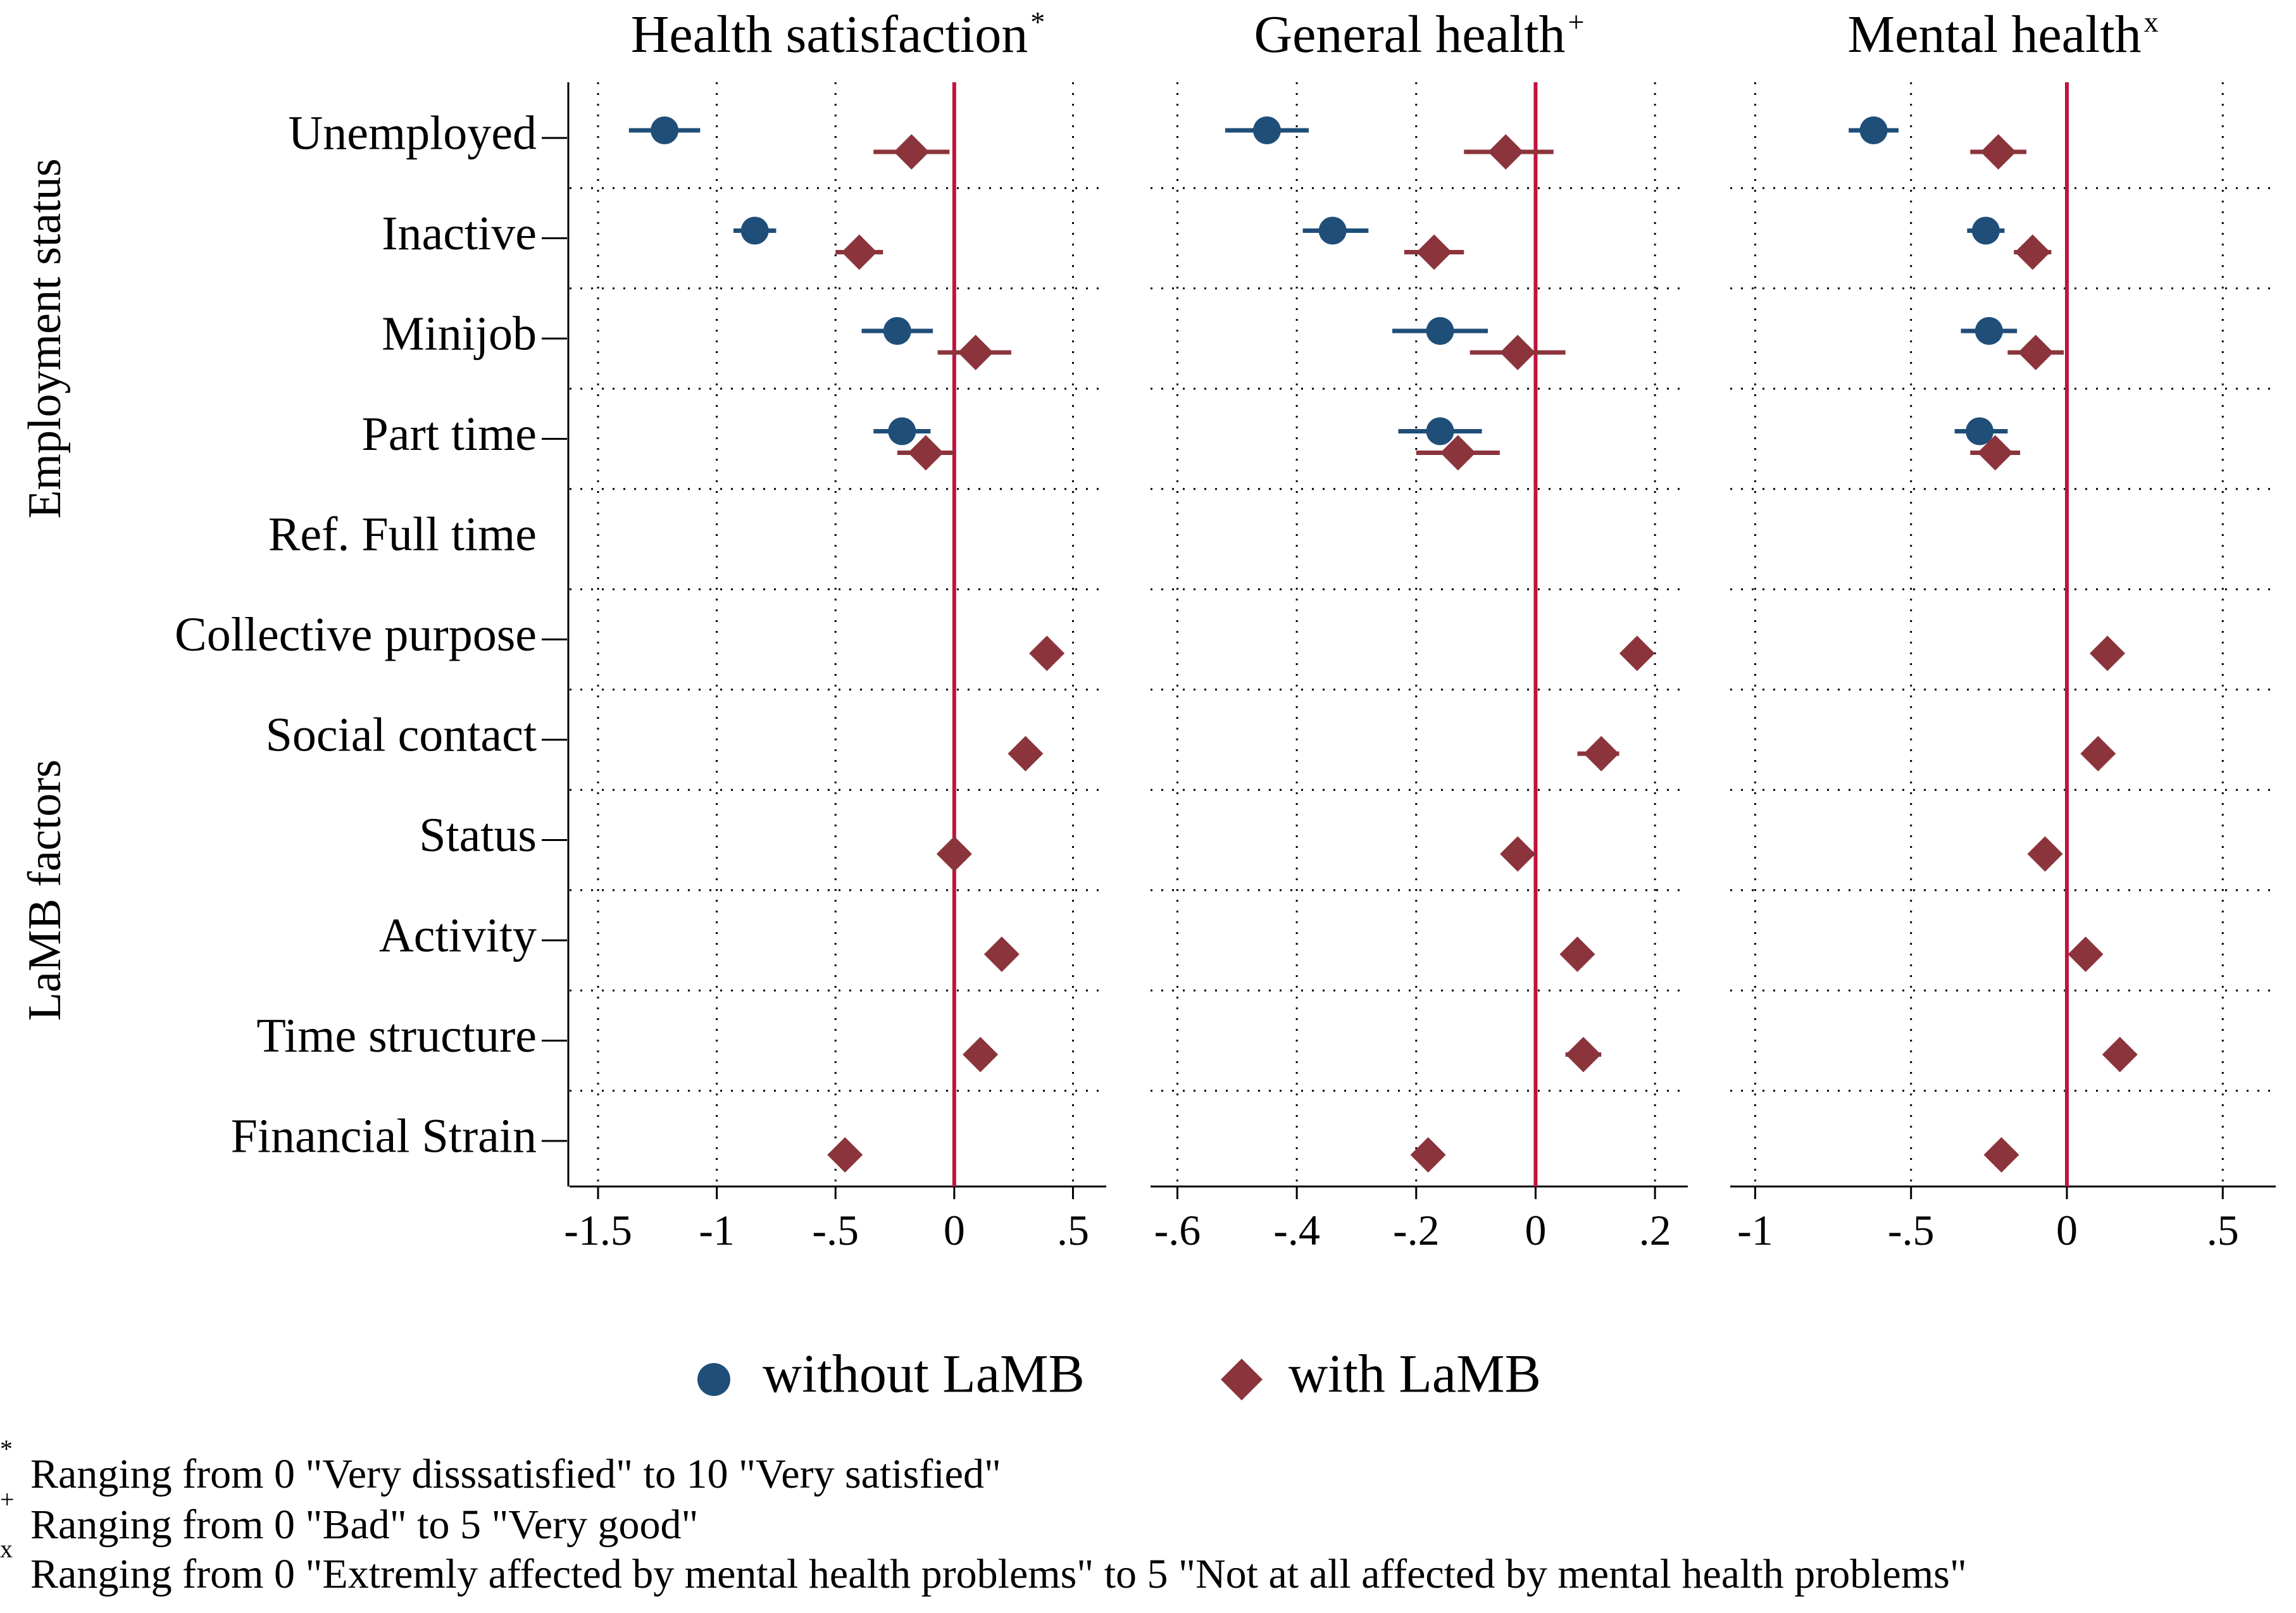  Describe the element at coordinates (1637, 653) in the screenshot. I see `panel-general-health-with-lamb-collective-purpose-marker` at that location.